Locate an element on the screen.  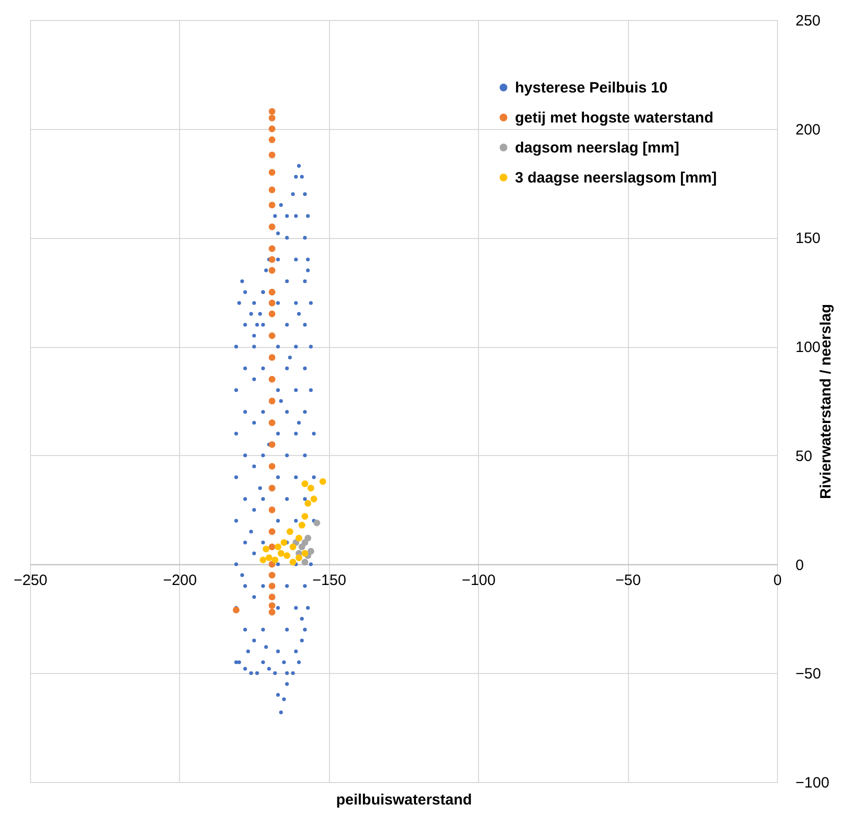
y-tick-label: 200 is located at coordinates (808, 129).